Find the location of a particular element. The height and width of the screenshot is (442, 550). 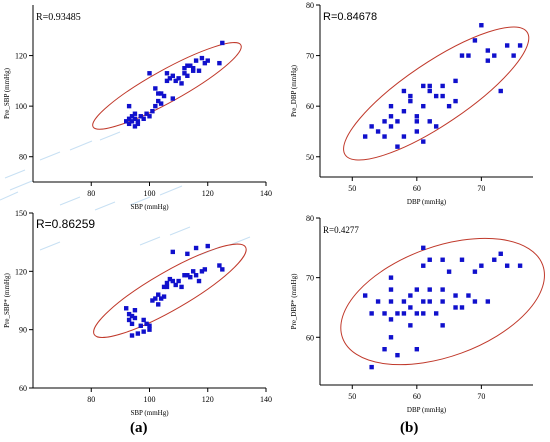

y-tick-label: 60 is located at coordinates (310, 337).